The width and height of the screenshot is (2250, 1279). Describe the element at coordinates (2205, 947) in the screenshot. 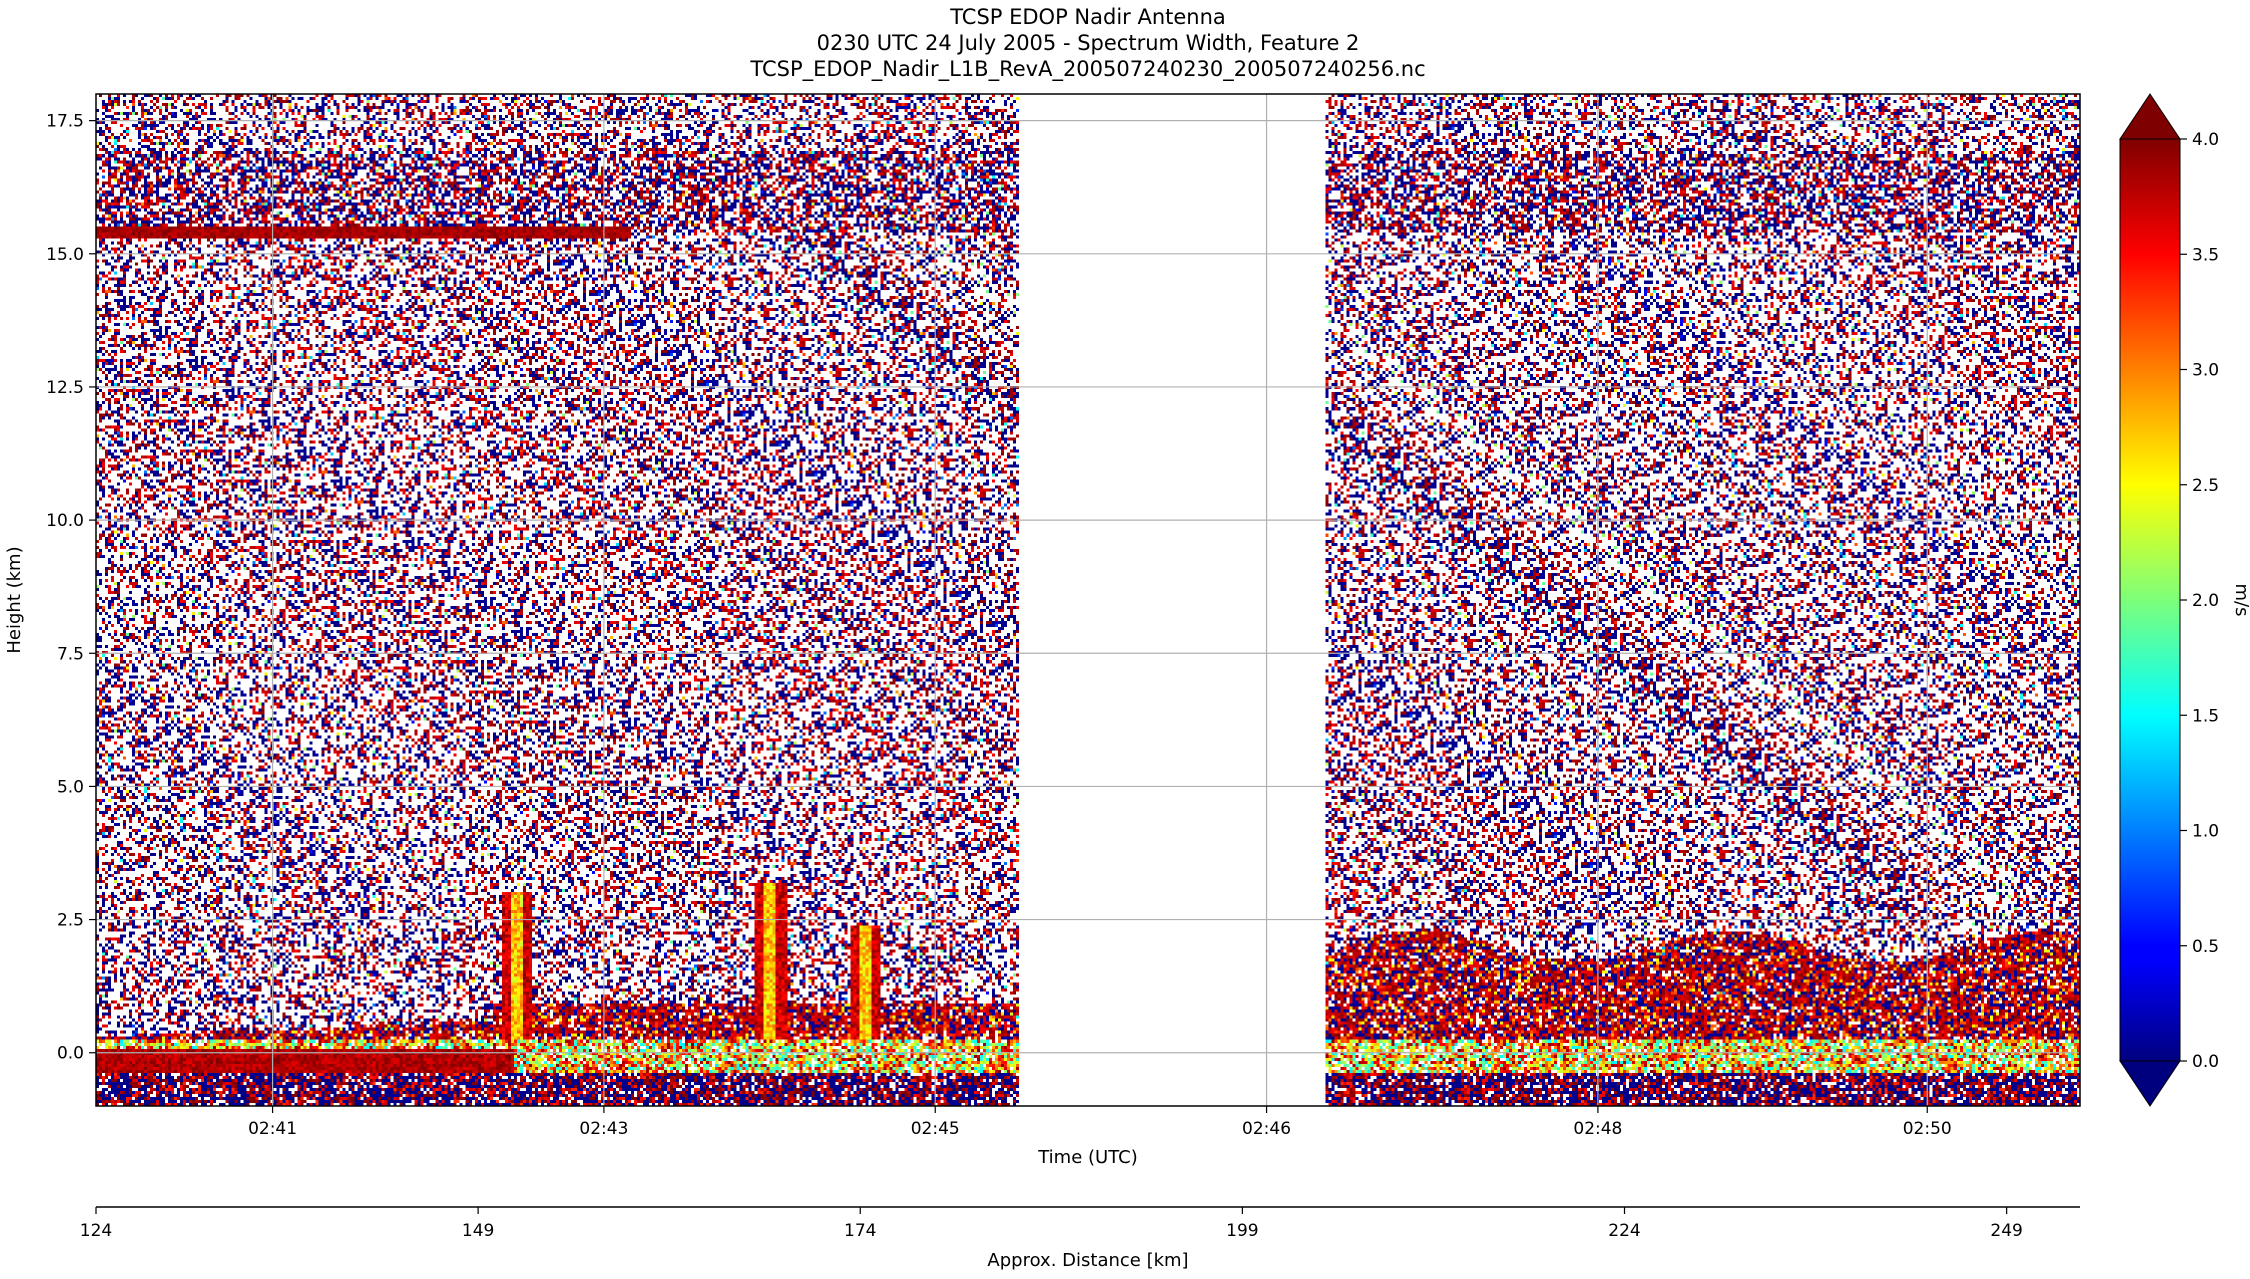

I see `colorbar-tick-label: 0.5` at that location.